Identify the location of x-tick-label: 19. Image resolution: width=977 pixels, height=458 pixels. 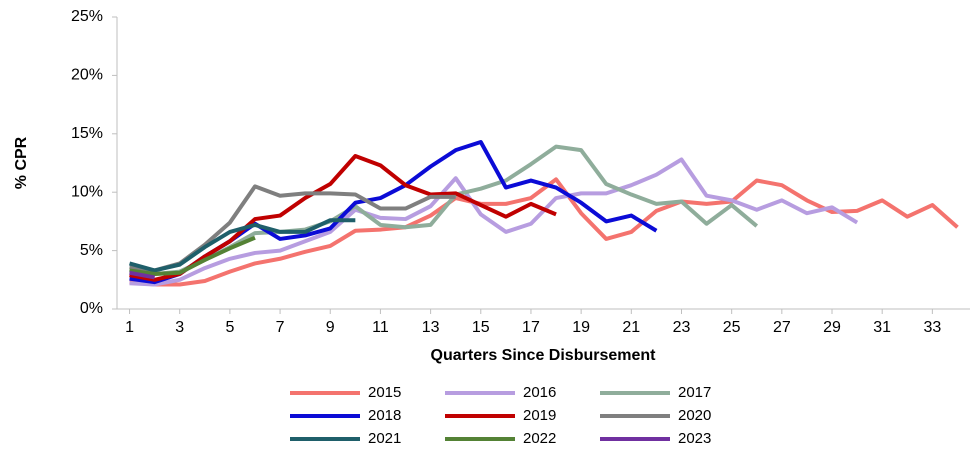
(581, 327).